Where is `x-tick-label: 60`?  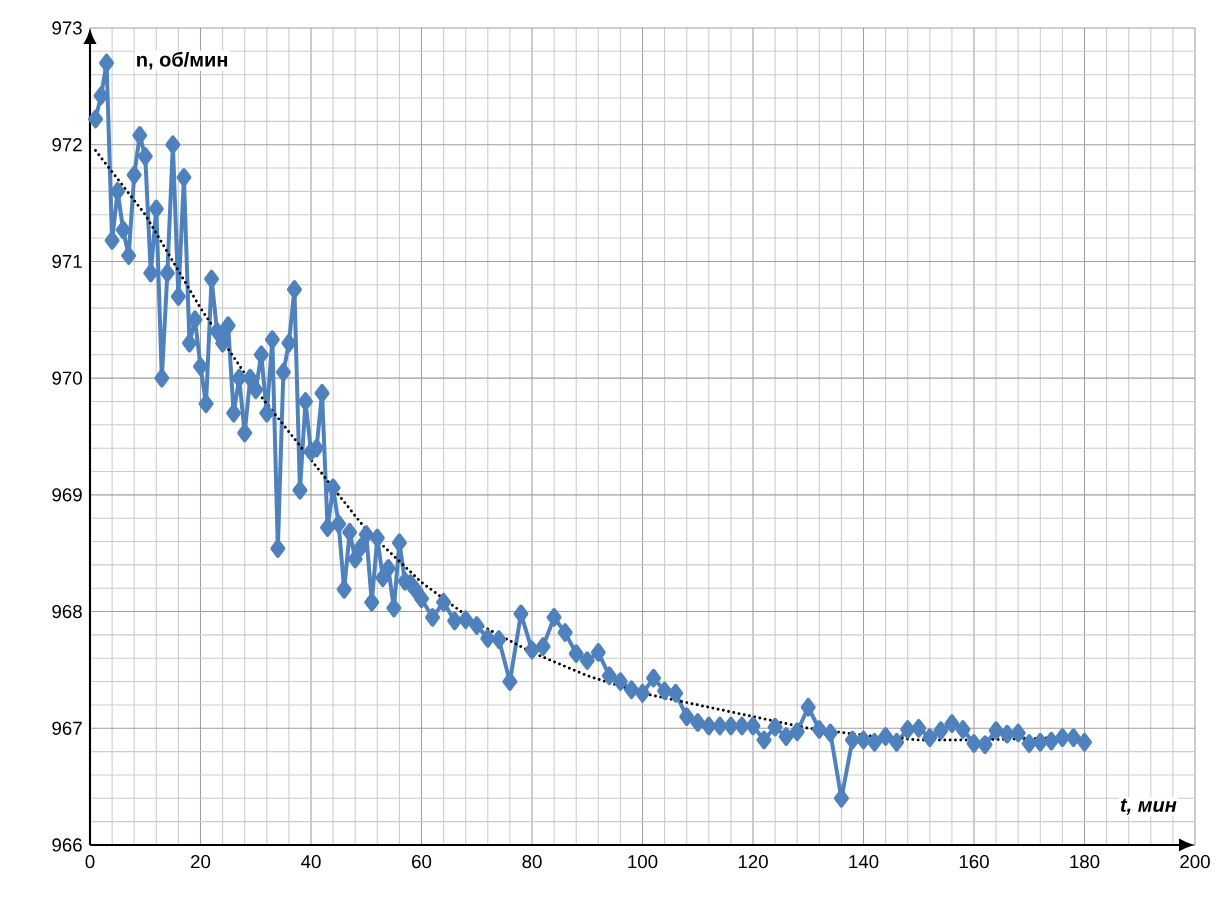
x-tick-label: 60 is located at coordinates (422, 862).